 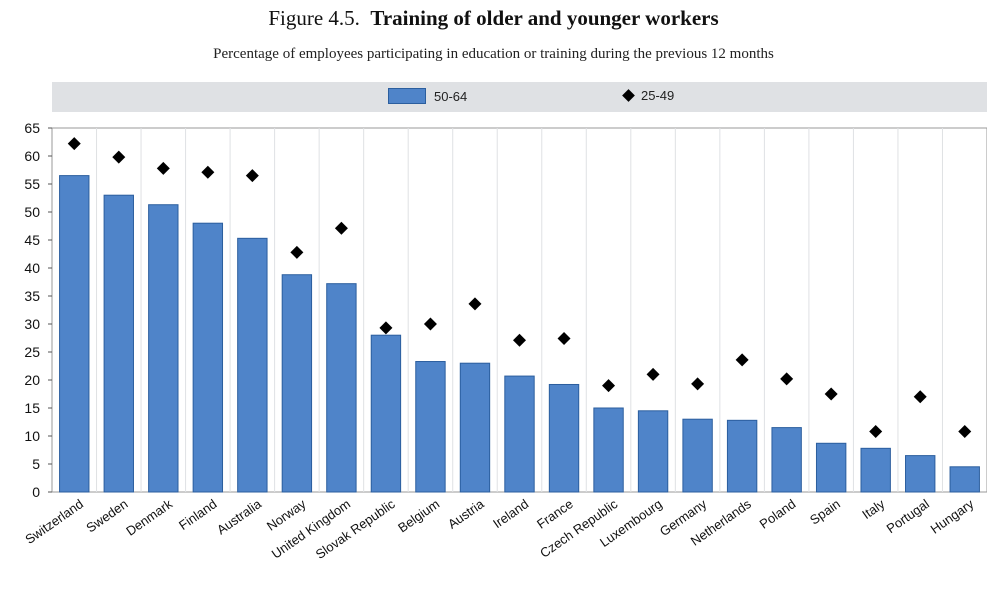 I want to click on y-tick-label: 40, so click(x=32, y=268).